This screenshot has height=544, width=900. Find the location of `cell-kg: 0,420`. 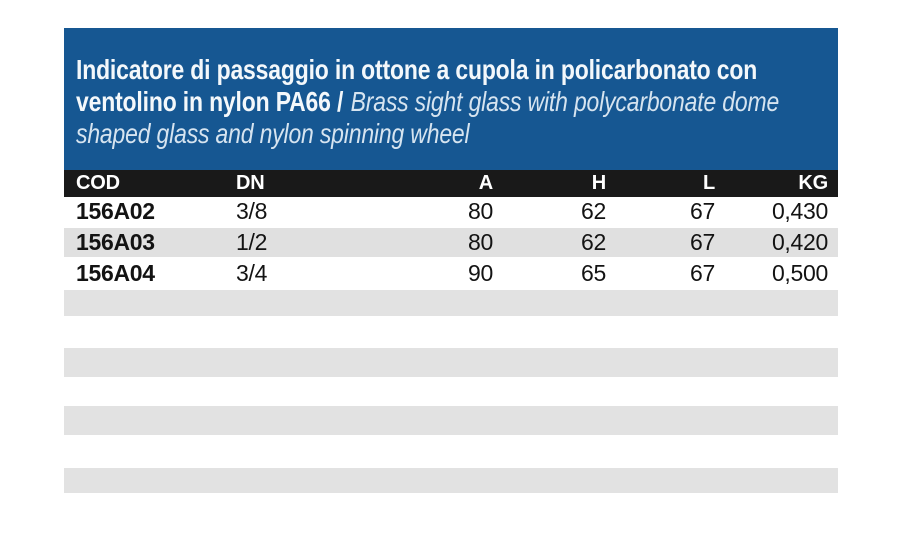

cell-kg: 0,420 is located at coordinates (781, 242).